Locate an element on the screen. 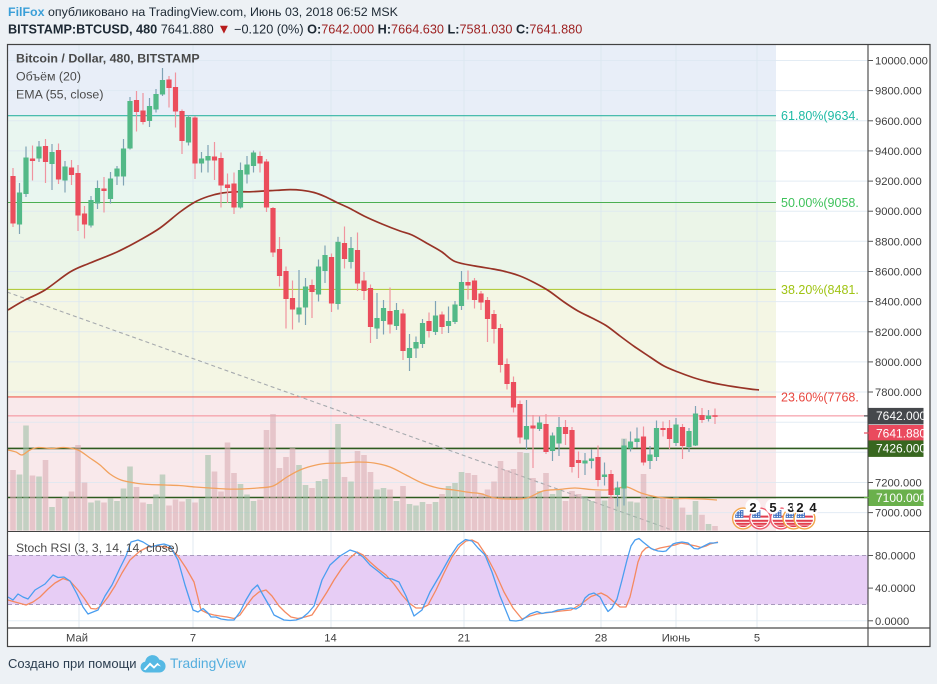 The height and width of the screenshot is (689, 937). svg-text: Июнь is located at coordinates (676, 639).